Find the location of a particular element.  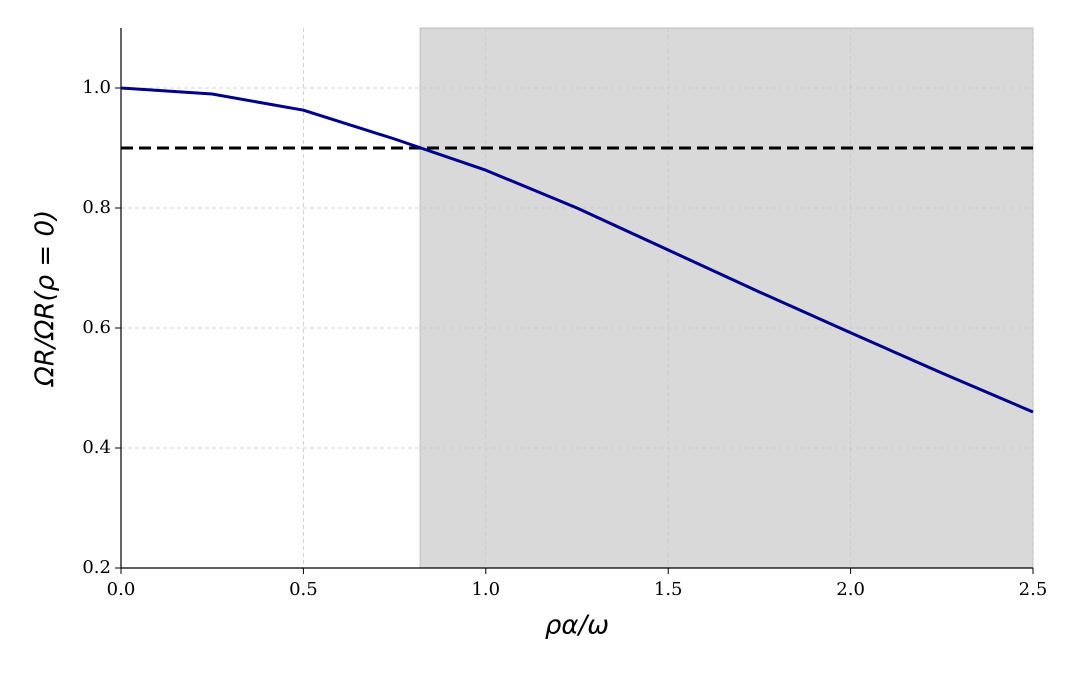

y-axis-label: ΩR/ΩR(ρ = 0) is located at coordinates (46, 298).